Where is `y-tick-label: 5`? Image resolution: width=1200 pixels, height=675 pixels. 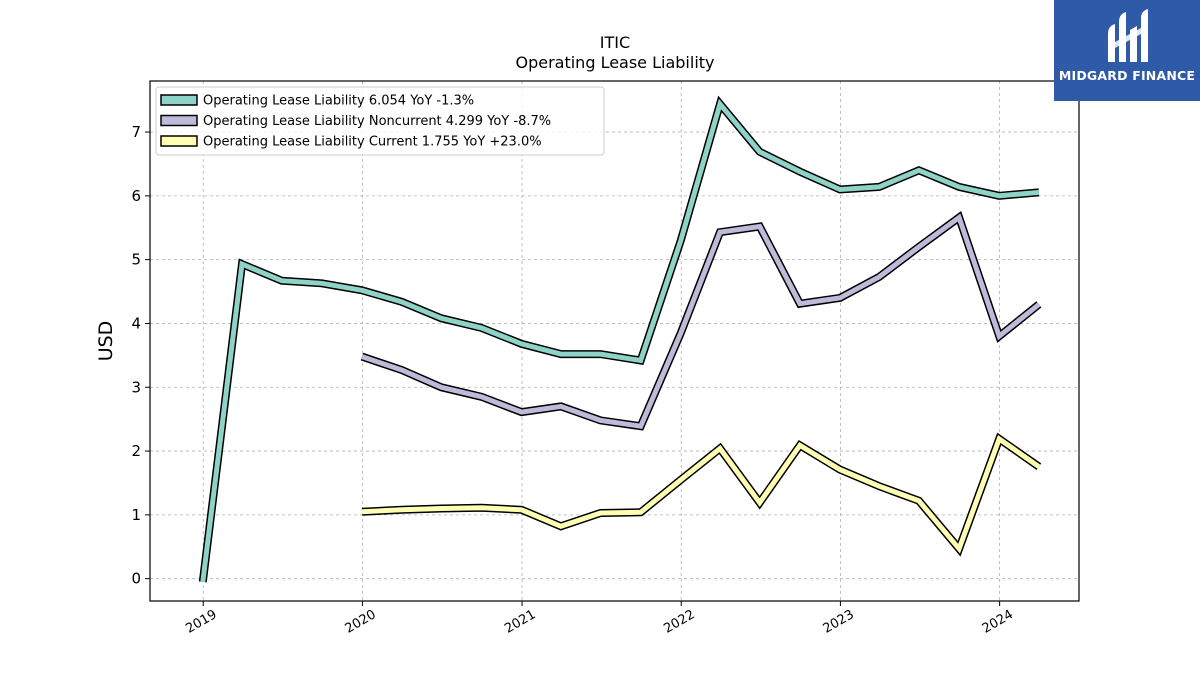 y-tick-label: 5 is located at coordinates (136, 260).